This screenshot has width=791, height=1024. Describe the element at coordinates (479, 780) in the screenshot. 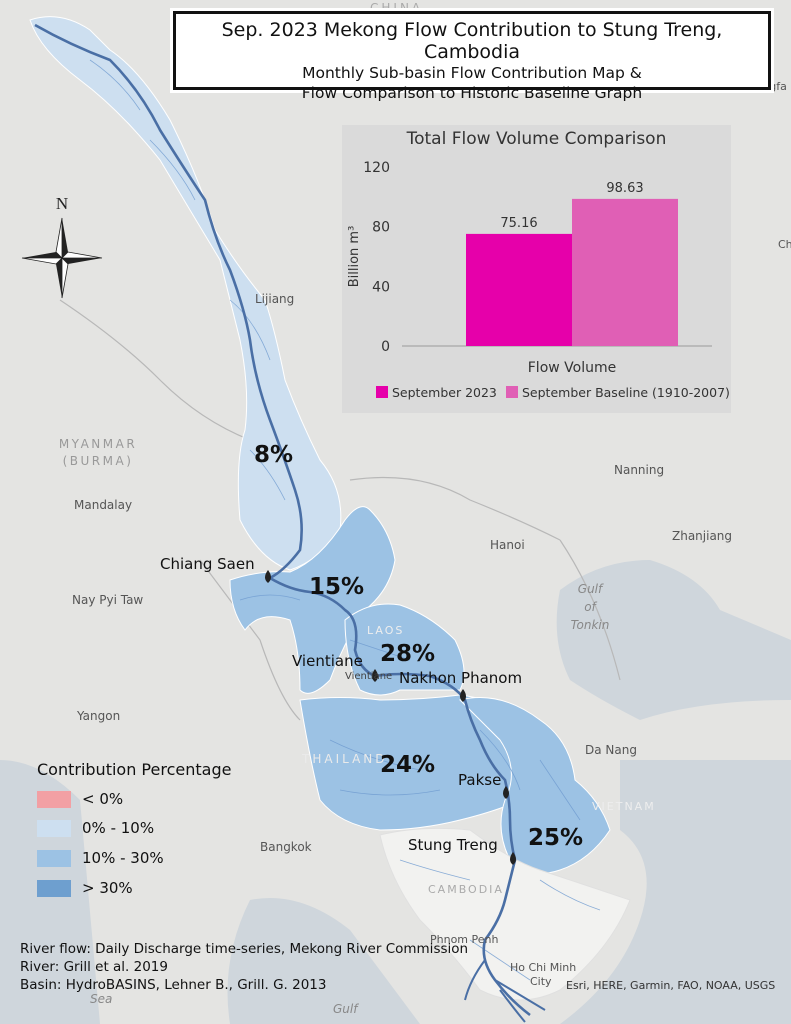

I see `station-label-pakse: Pakse` at that location.